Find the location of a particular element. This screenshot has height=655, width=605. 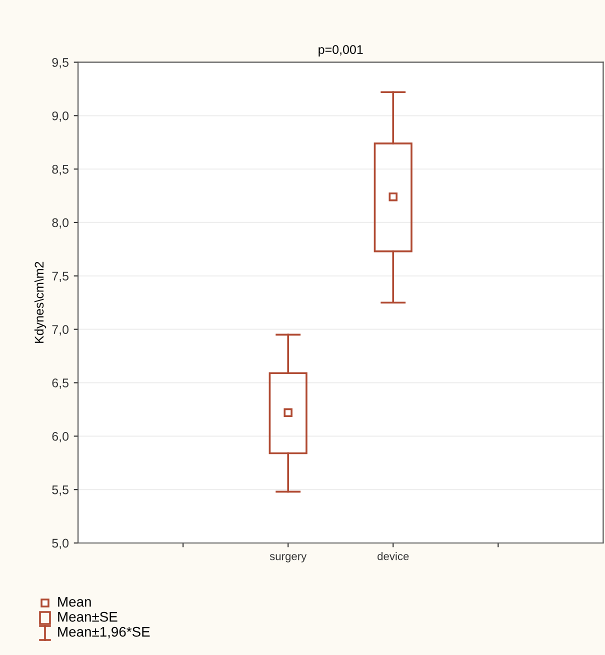

y-tick-label: 7,0 is located at coordinates (60, 330).